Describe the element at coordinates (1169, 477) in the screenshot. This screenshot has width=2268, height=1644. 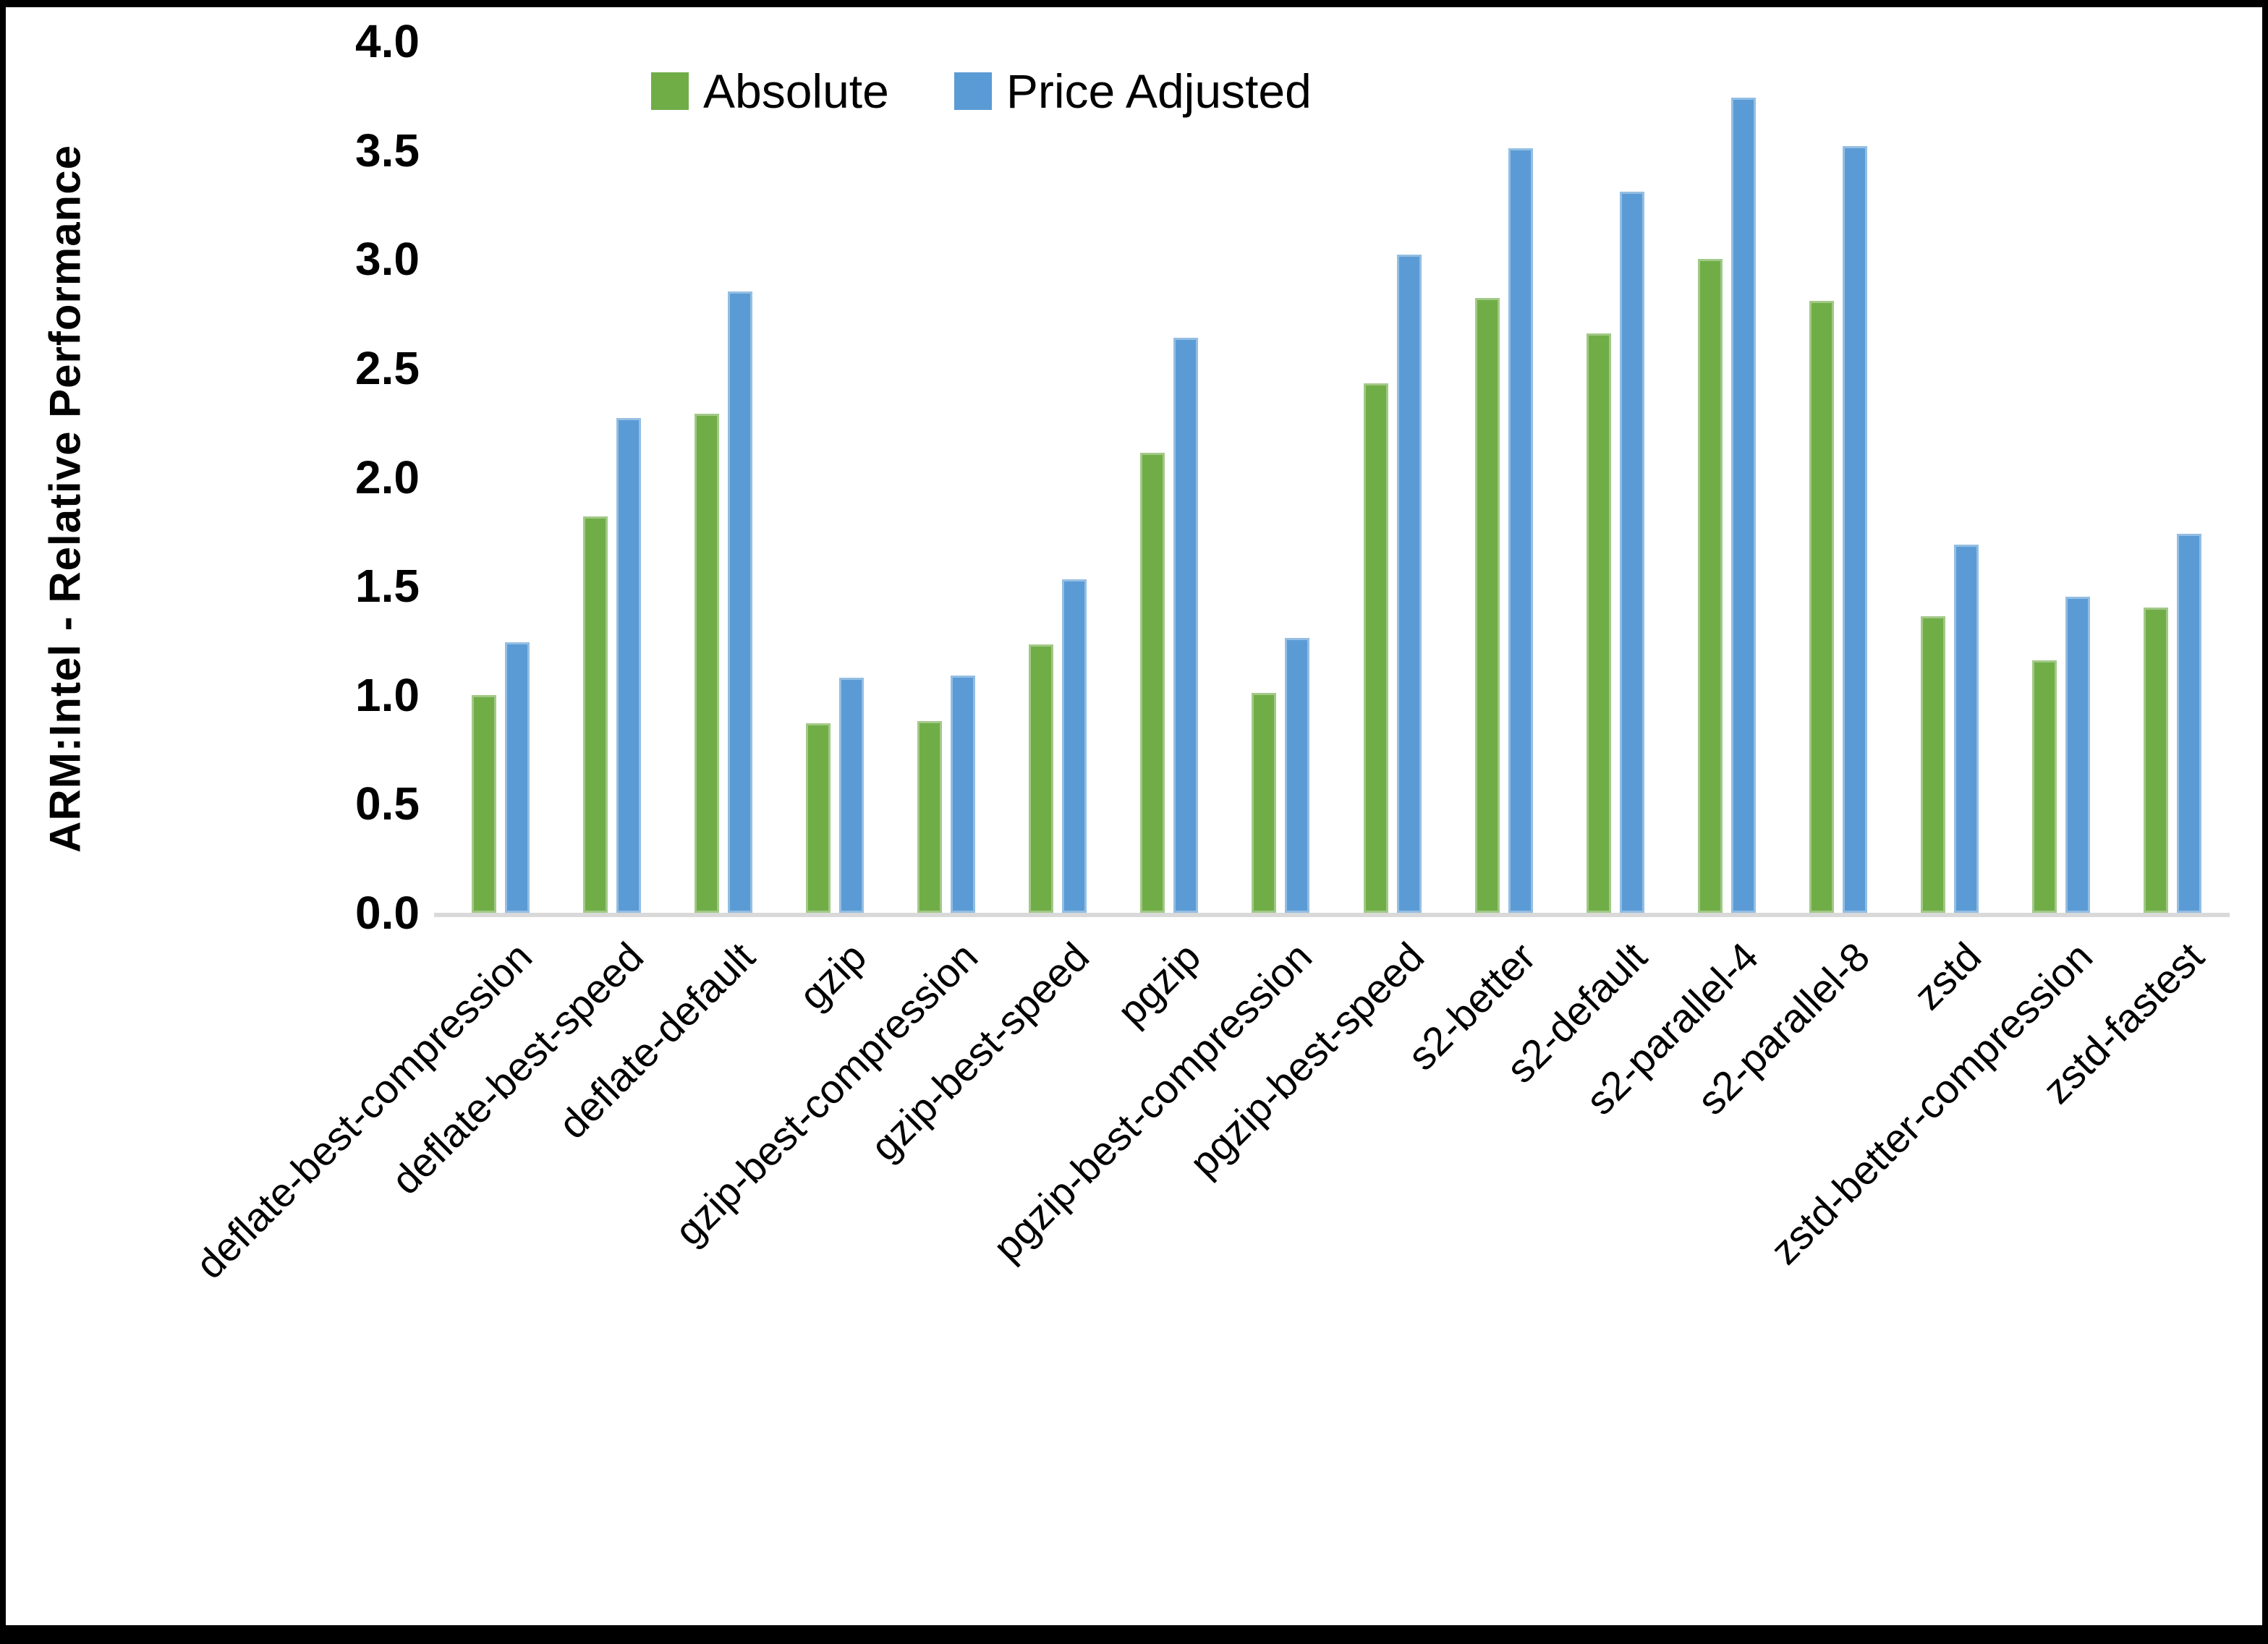
I see `bar-group-pgzip` at that location.